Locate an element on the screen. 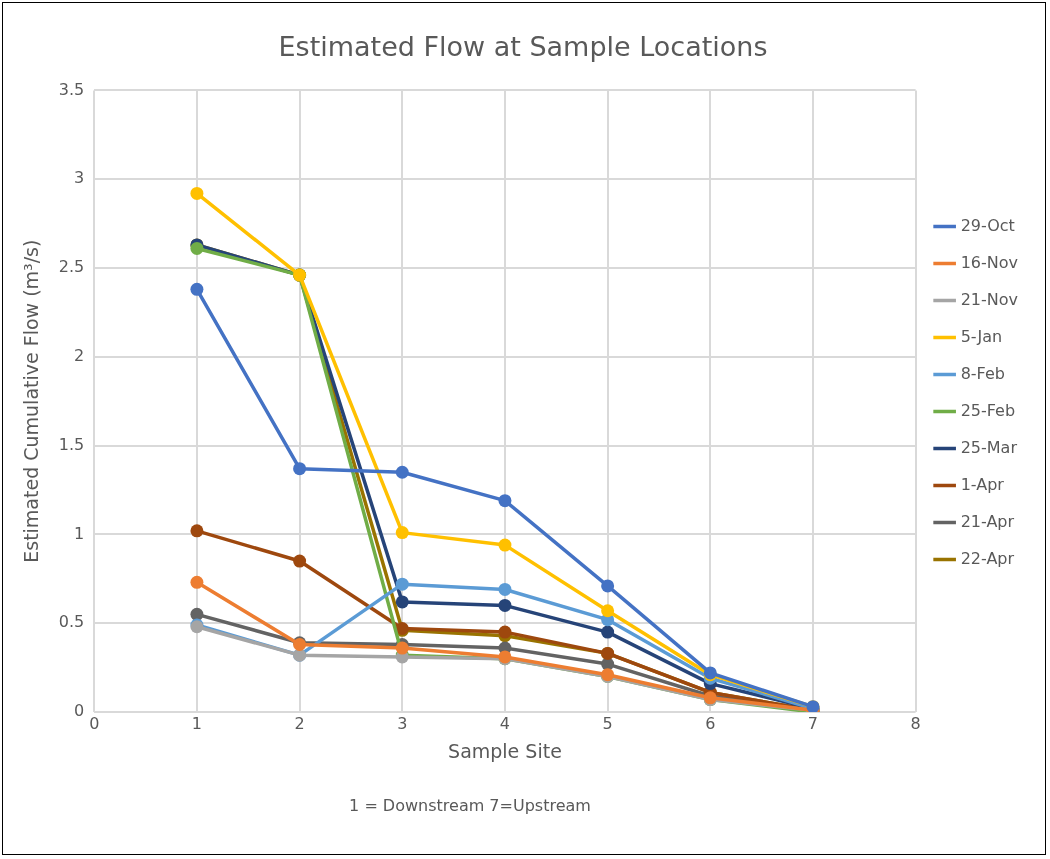  legend-label: 29-Oct is located at coordinates (987, 225).